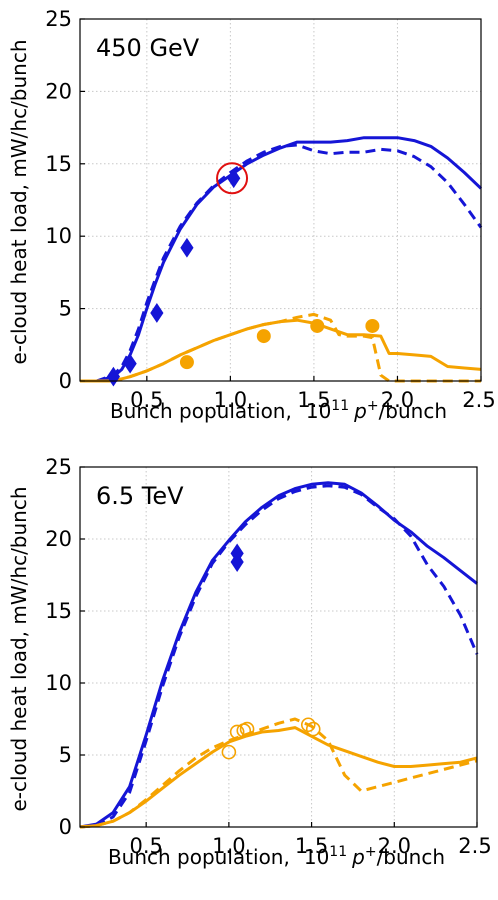  I want to click on panel-title: 450 GeV, so click(148, 48).